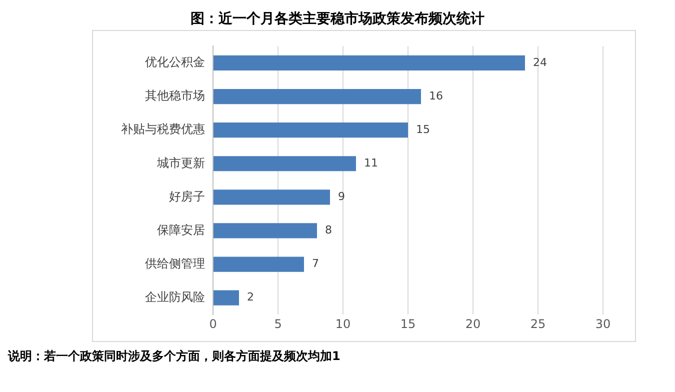 The height and width of the screenshot is (392, 675). What do you see at coordinates (436, 95) in the screenshot?
I see `data-label: 16` at bounding box center [436, 95].